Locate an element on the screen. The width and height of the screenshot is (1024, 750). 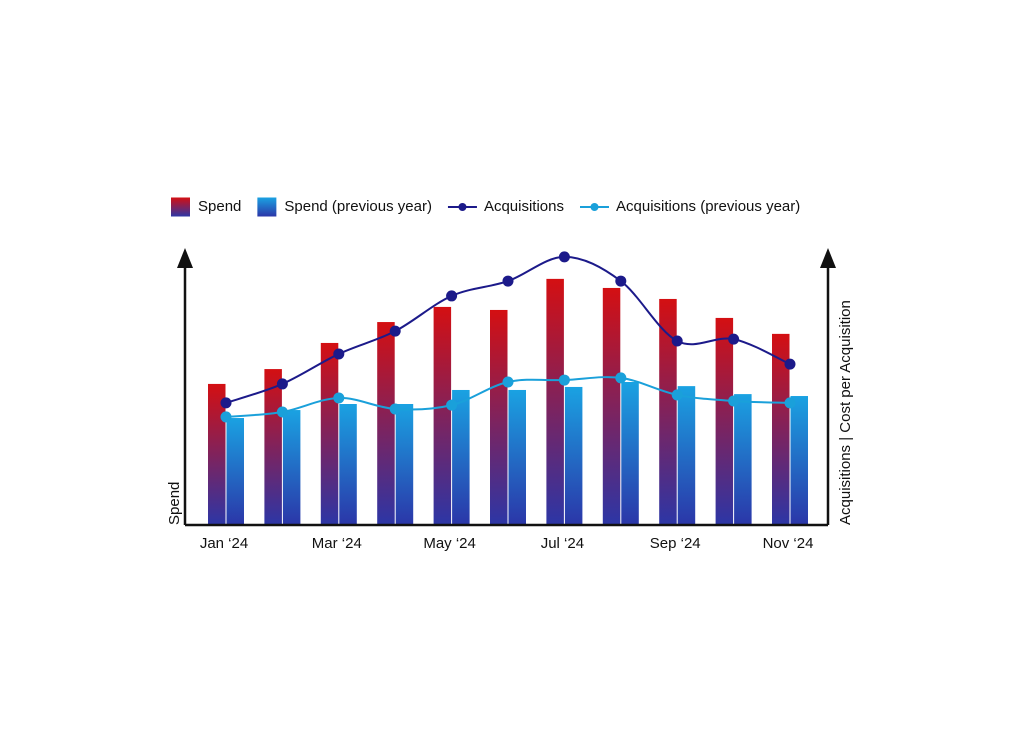
x-tick-label: Jan ‘24 is located at coordinates (224, 543).